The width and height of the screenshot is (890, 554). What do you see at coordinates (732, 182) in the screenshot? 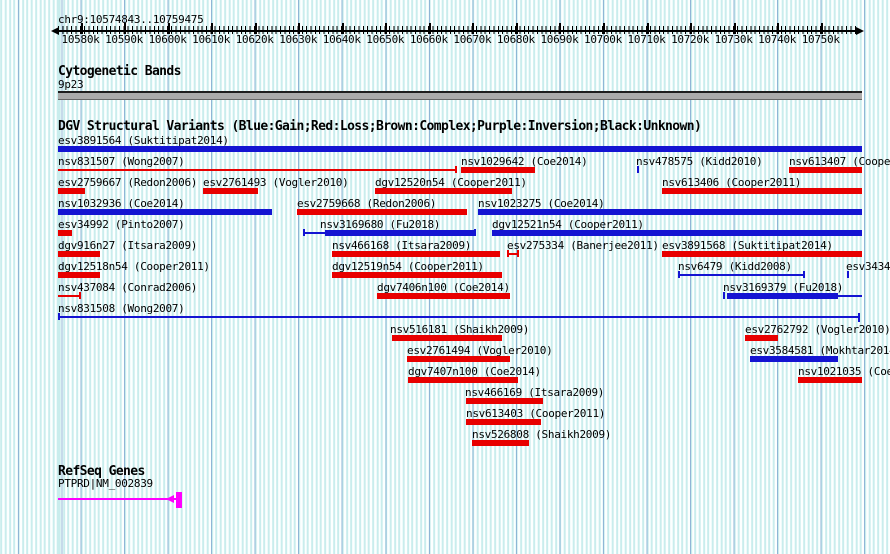
I see `variant-label: nsv613406 (Cooper2011)` at bounding box center [732, 182].